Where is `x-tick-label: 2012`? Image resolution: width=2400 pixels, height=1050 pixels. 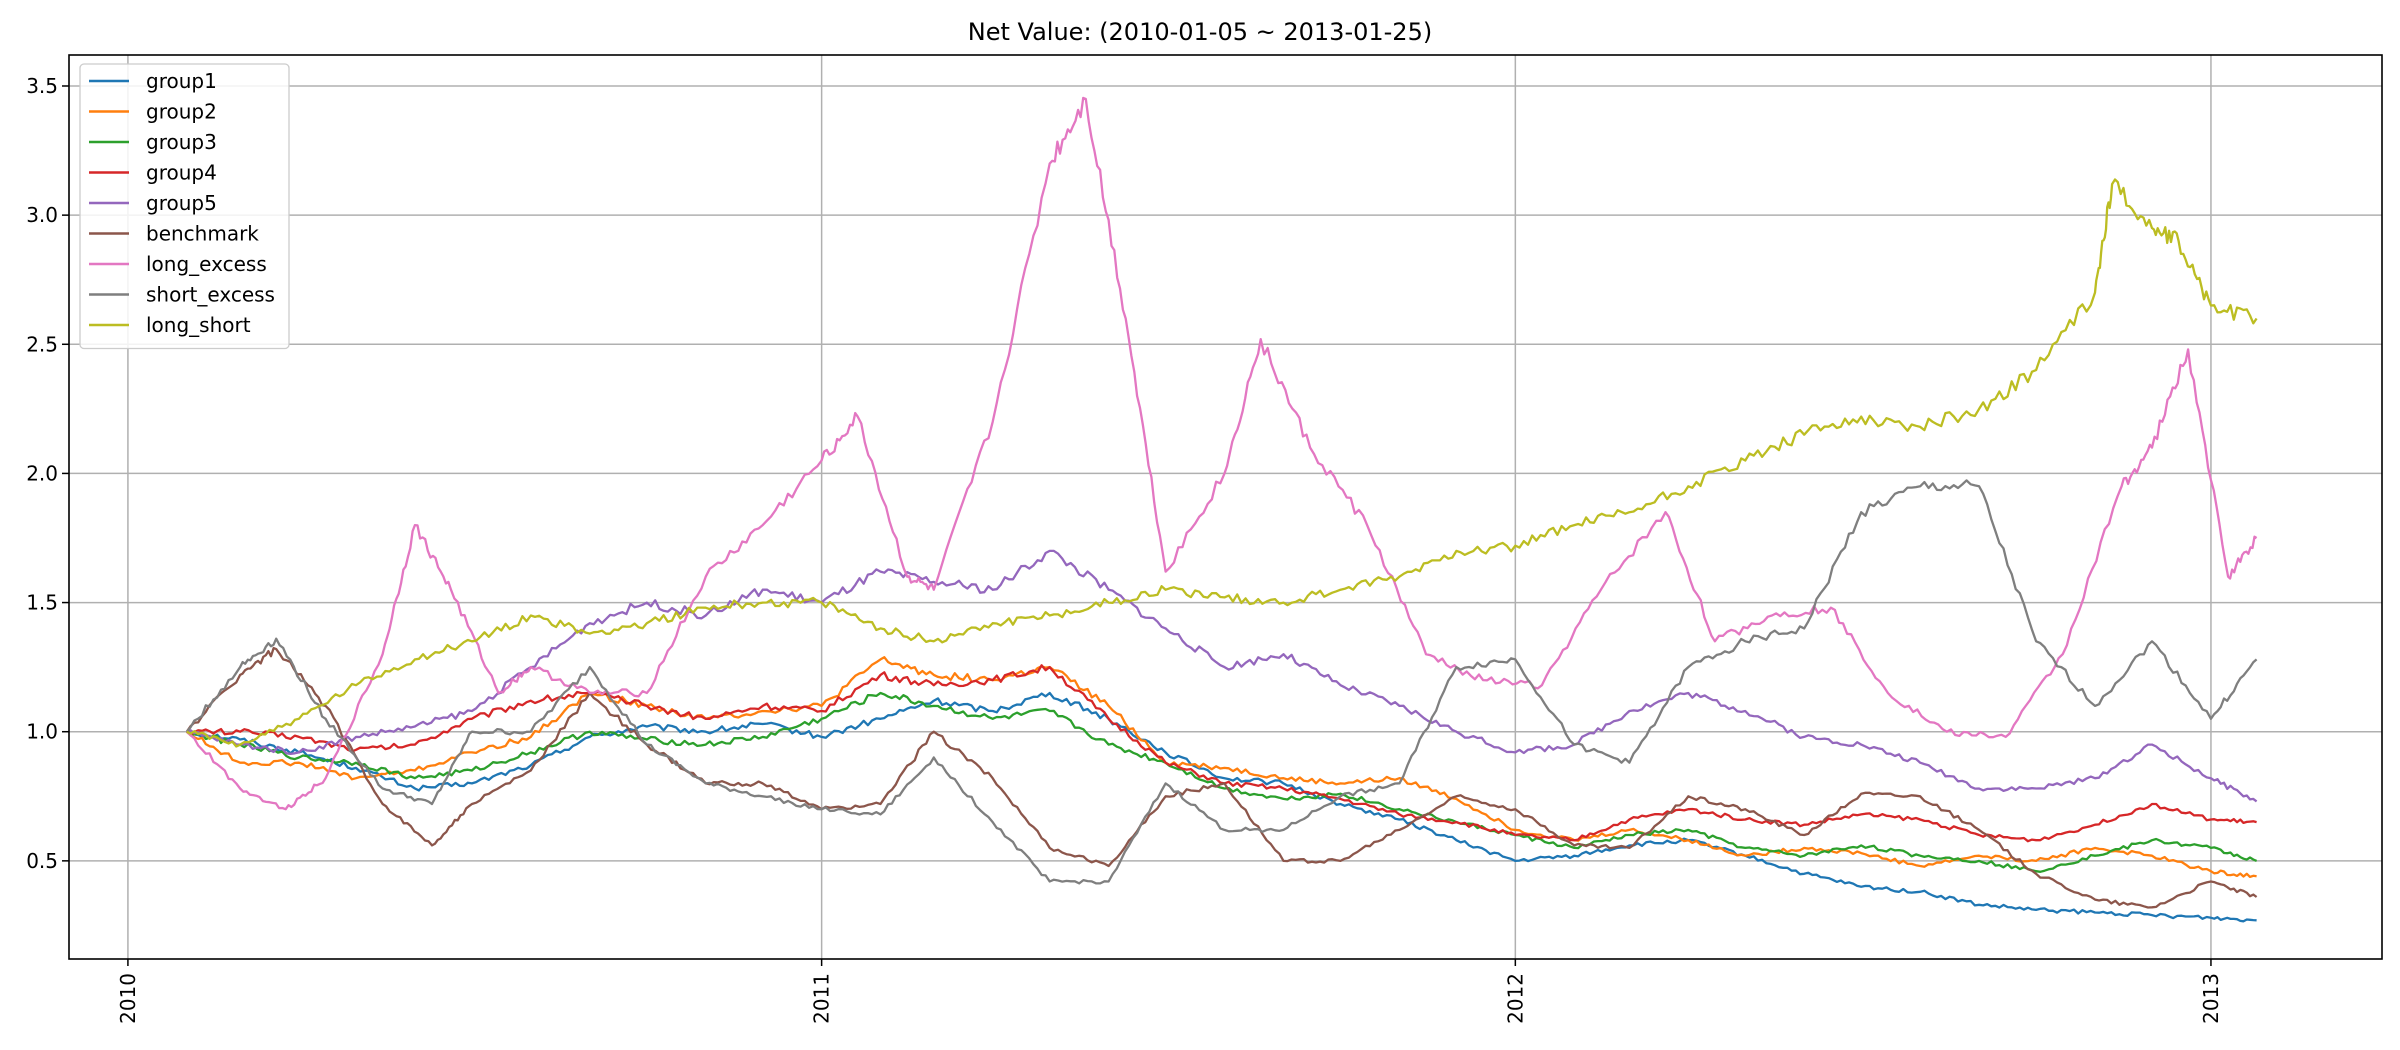 x-tick-label: 2012 is located at coordinates (1515, 998).